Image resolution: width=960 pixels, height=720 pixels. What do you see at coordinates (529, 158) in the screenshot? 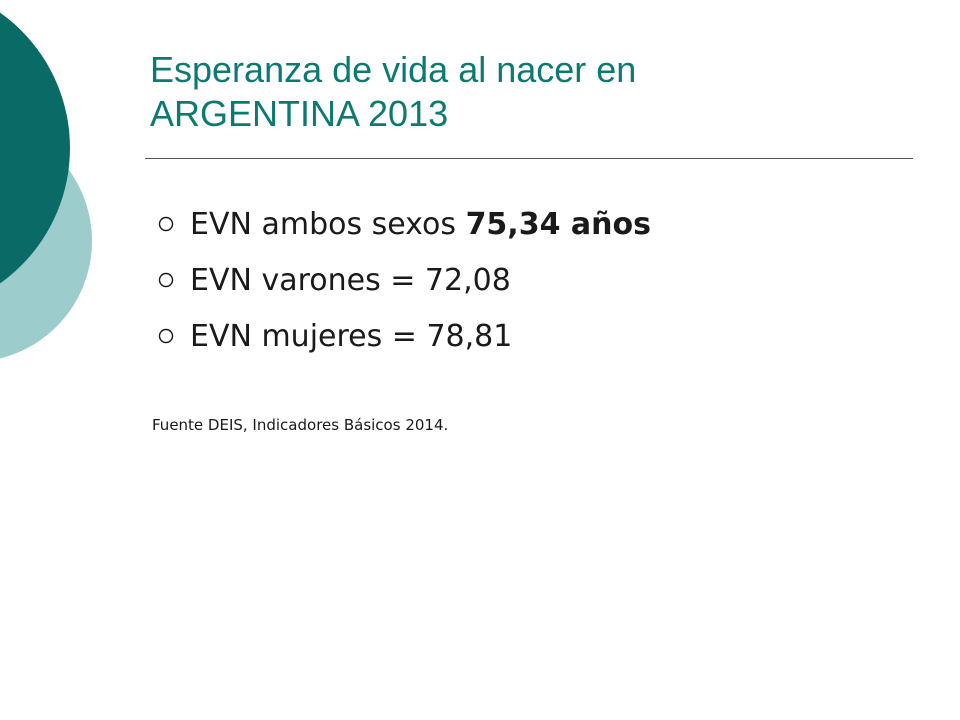
I see `title-divider` at bounding box center [529, 158].